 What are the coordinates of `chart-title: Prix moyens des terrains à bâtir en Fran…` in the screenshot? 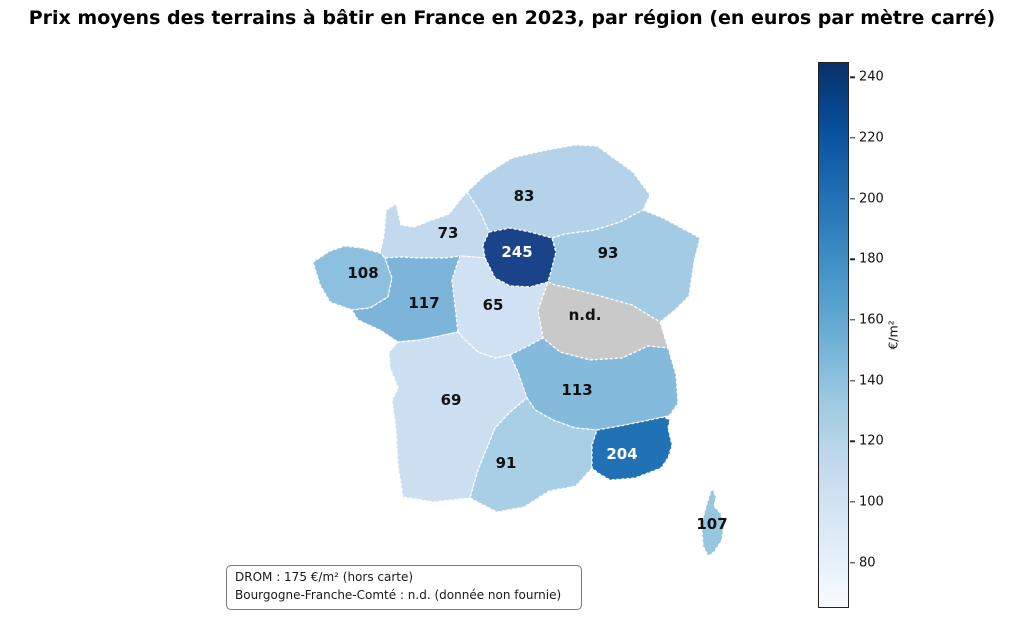 It's located at (512, 18).